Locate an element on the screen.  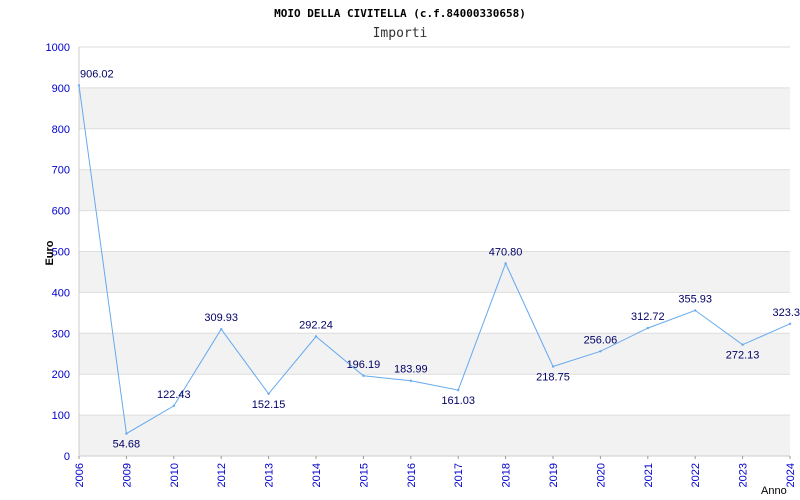
data-label: 312.72 is located at coordinates (648, 317).